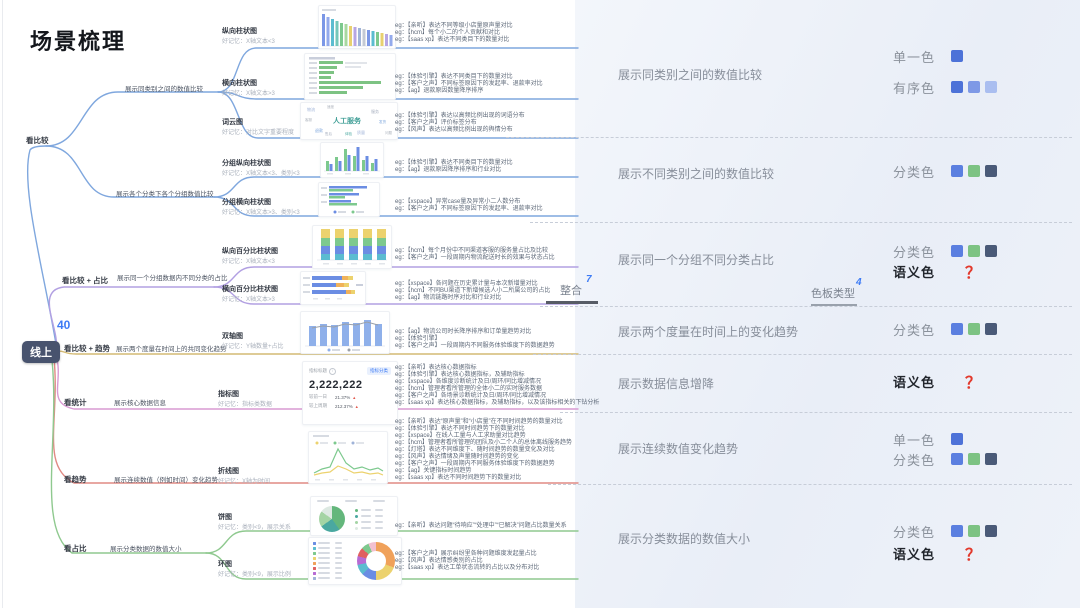 Image resolution: width=1080 pixels, height=608 pixels. What do you see at coordinates (87, 348) in the screenshot?
I see `branch-compare-trend: 看比较 + 趋势` at bounding box center [87, 348].